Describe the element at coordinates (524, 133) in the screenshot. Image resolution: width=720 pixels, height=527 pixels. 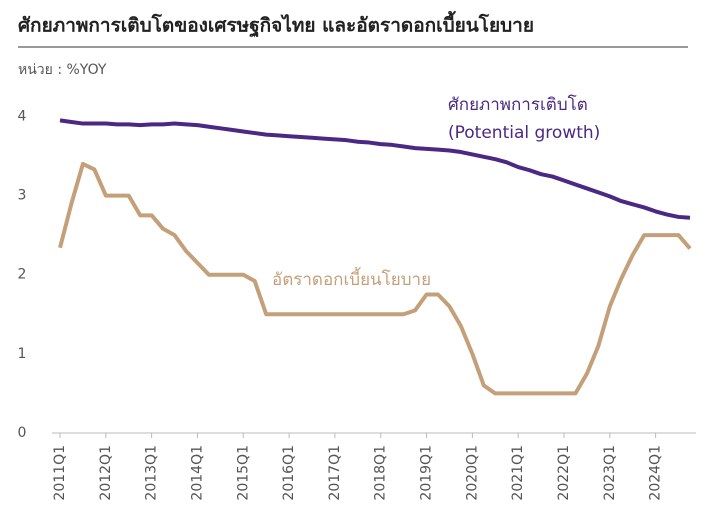
I see `series-label: (Potential growth)` at that location.